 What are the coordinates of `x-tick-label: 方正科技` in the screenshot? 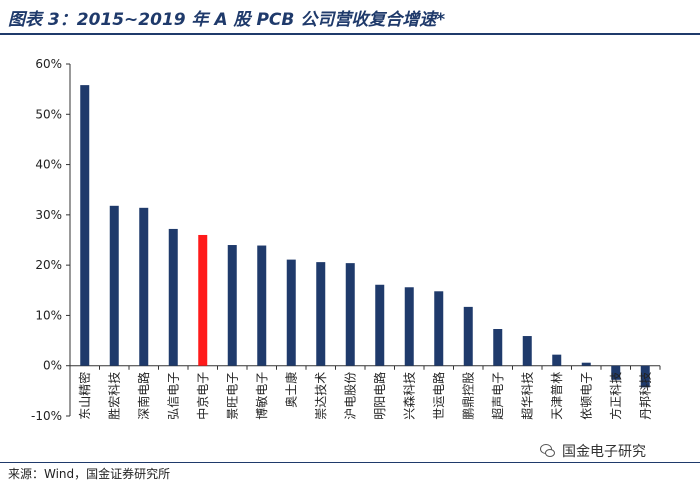 It's located at (615, 396).